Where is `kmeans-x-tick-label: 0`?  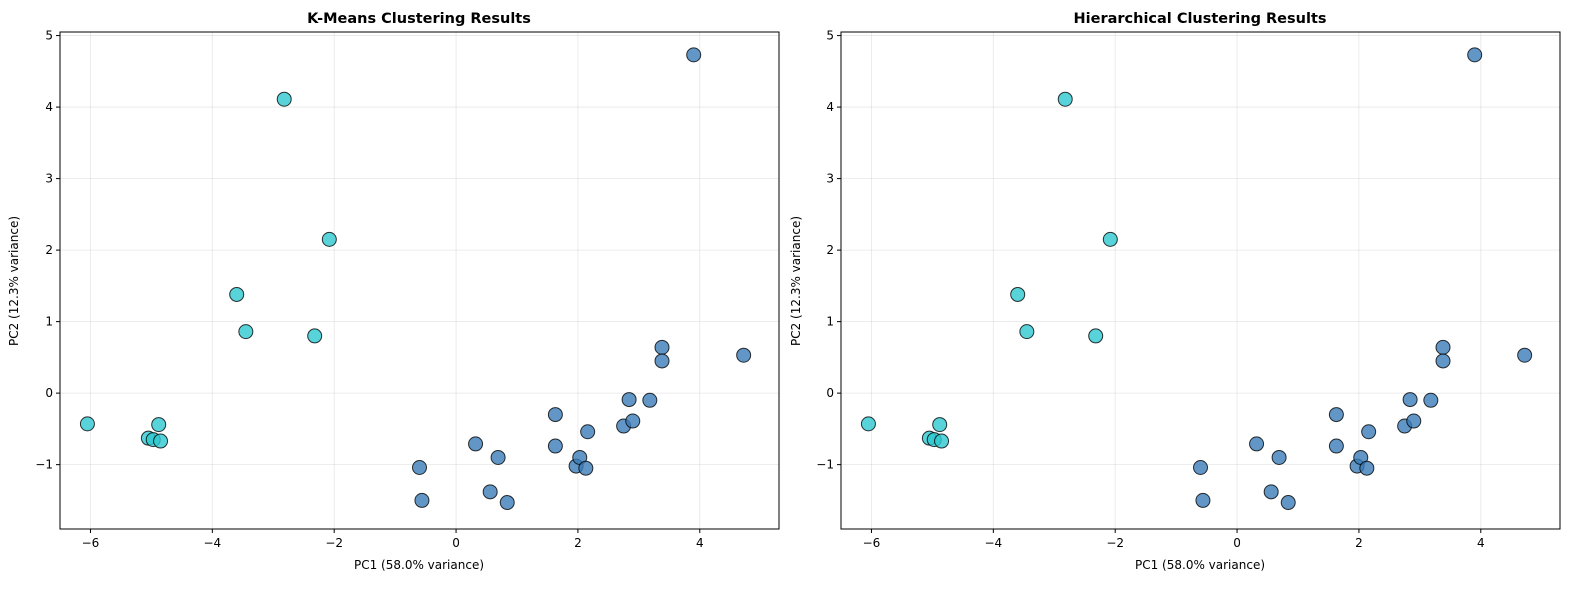
kmeans-x-tick-label: 0 is located at coordinates (456, 543).